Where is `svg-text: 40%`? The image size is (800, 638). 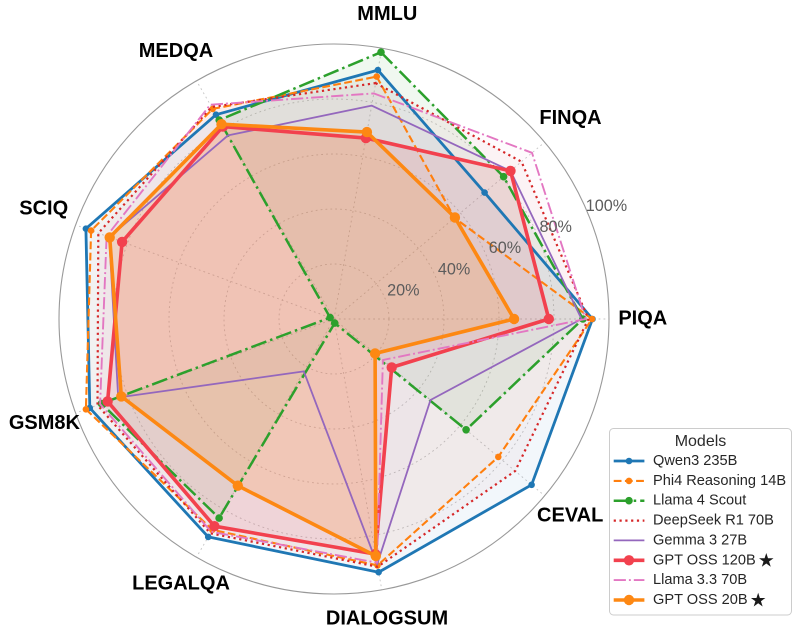 svg-text: 40% is located at coordinates (454, 269).